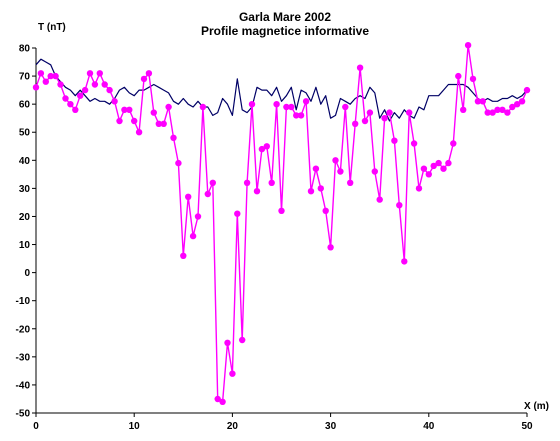  What do you see at coordinates (23, 414) in the screenshot?
I see `y-tick-label: -50` at bounding box center [23, 414].